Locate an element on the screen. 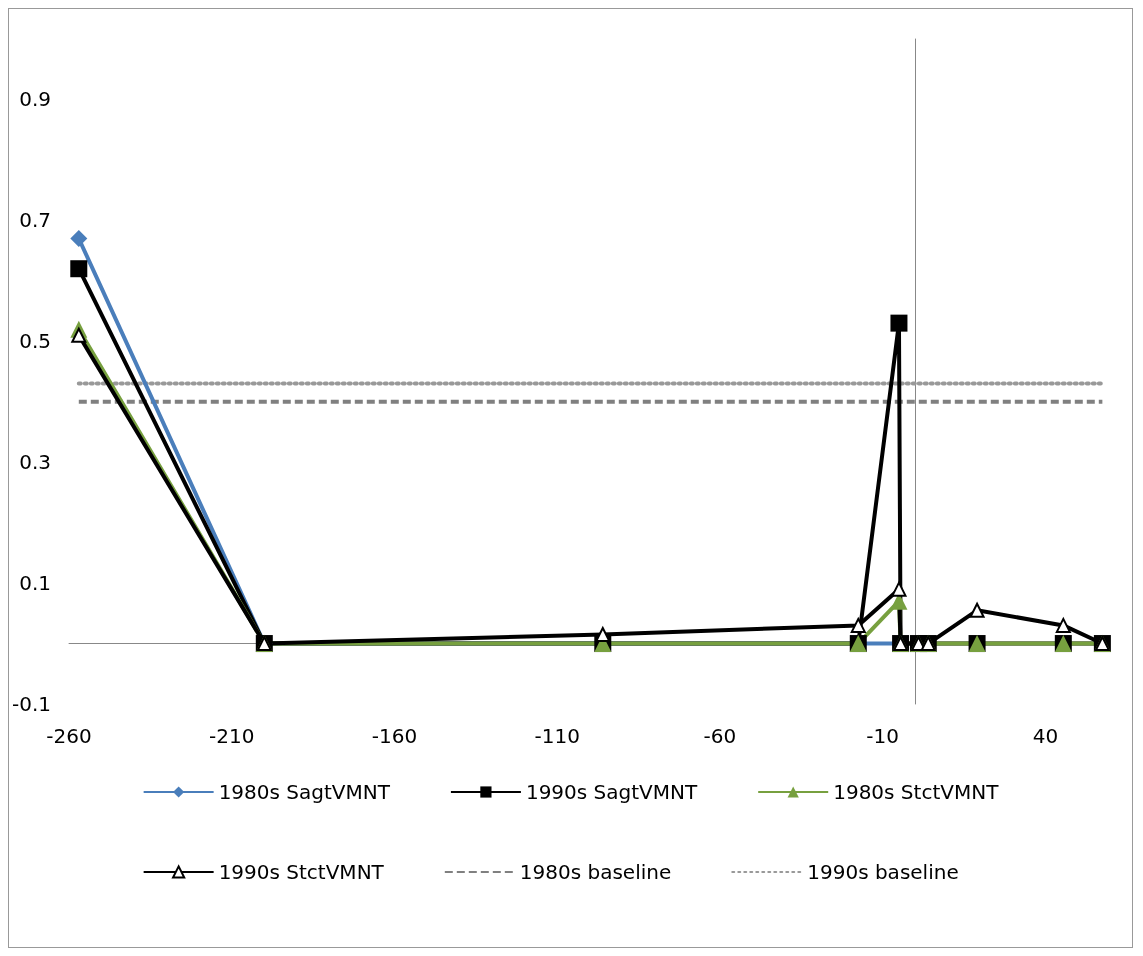 This screenshot has width=1143, height=956. y-tick-label: 0.3 is located at coordinates (35, 462).